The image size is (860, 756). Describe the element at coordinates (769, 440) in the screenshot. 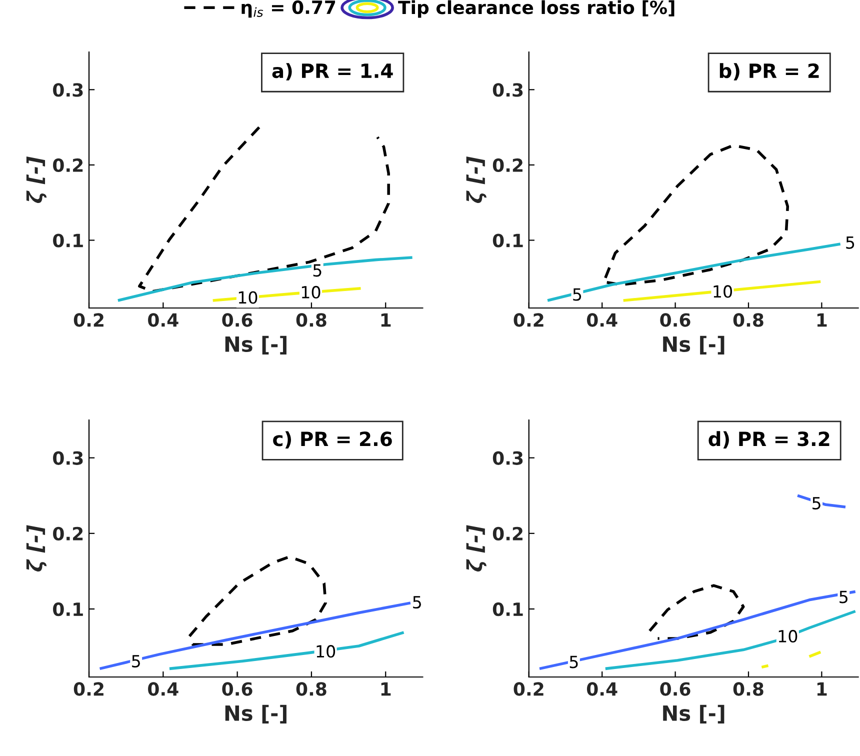

I see `text: d) PR = 3.2` at that location.